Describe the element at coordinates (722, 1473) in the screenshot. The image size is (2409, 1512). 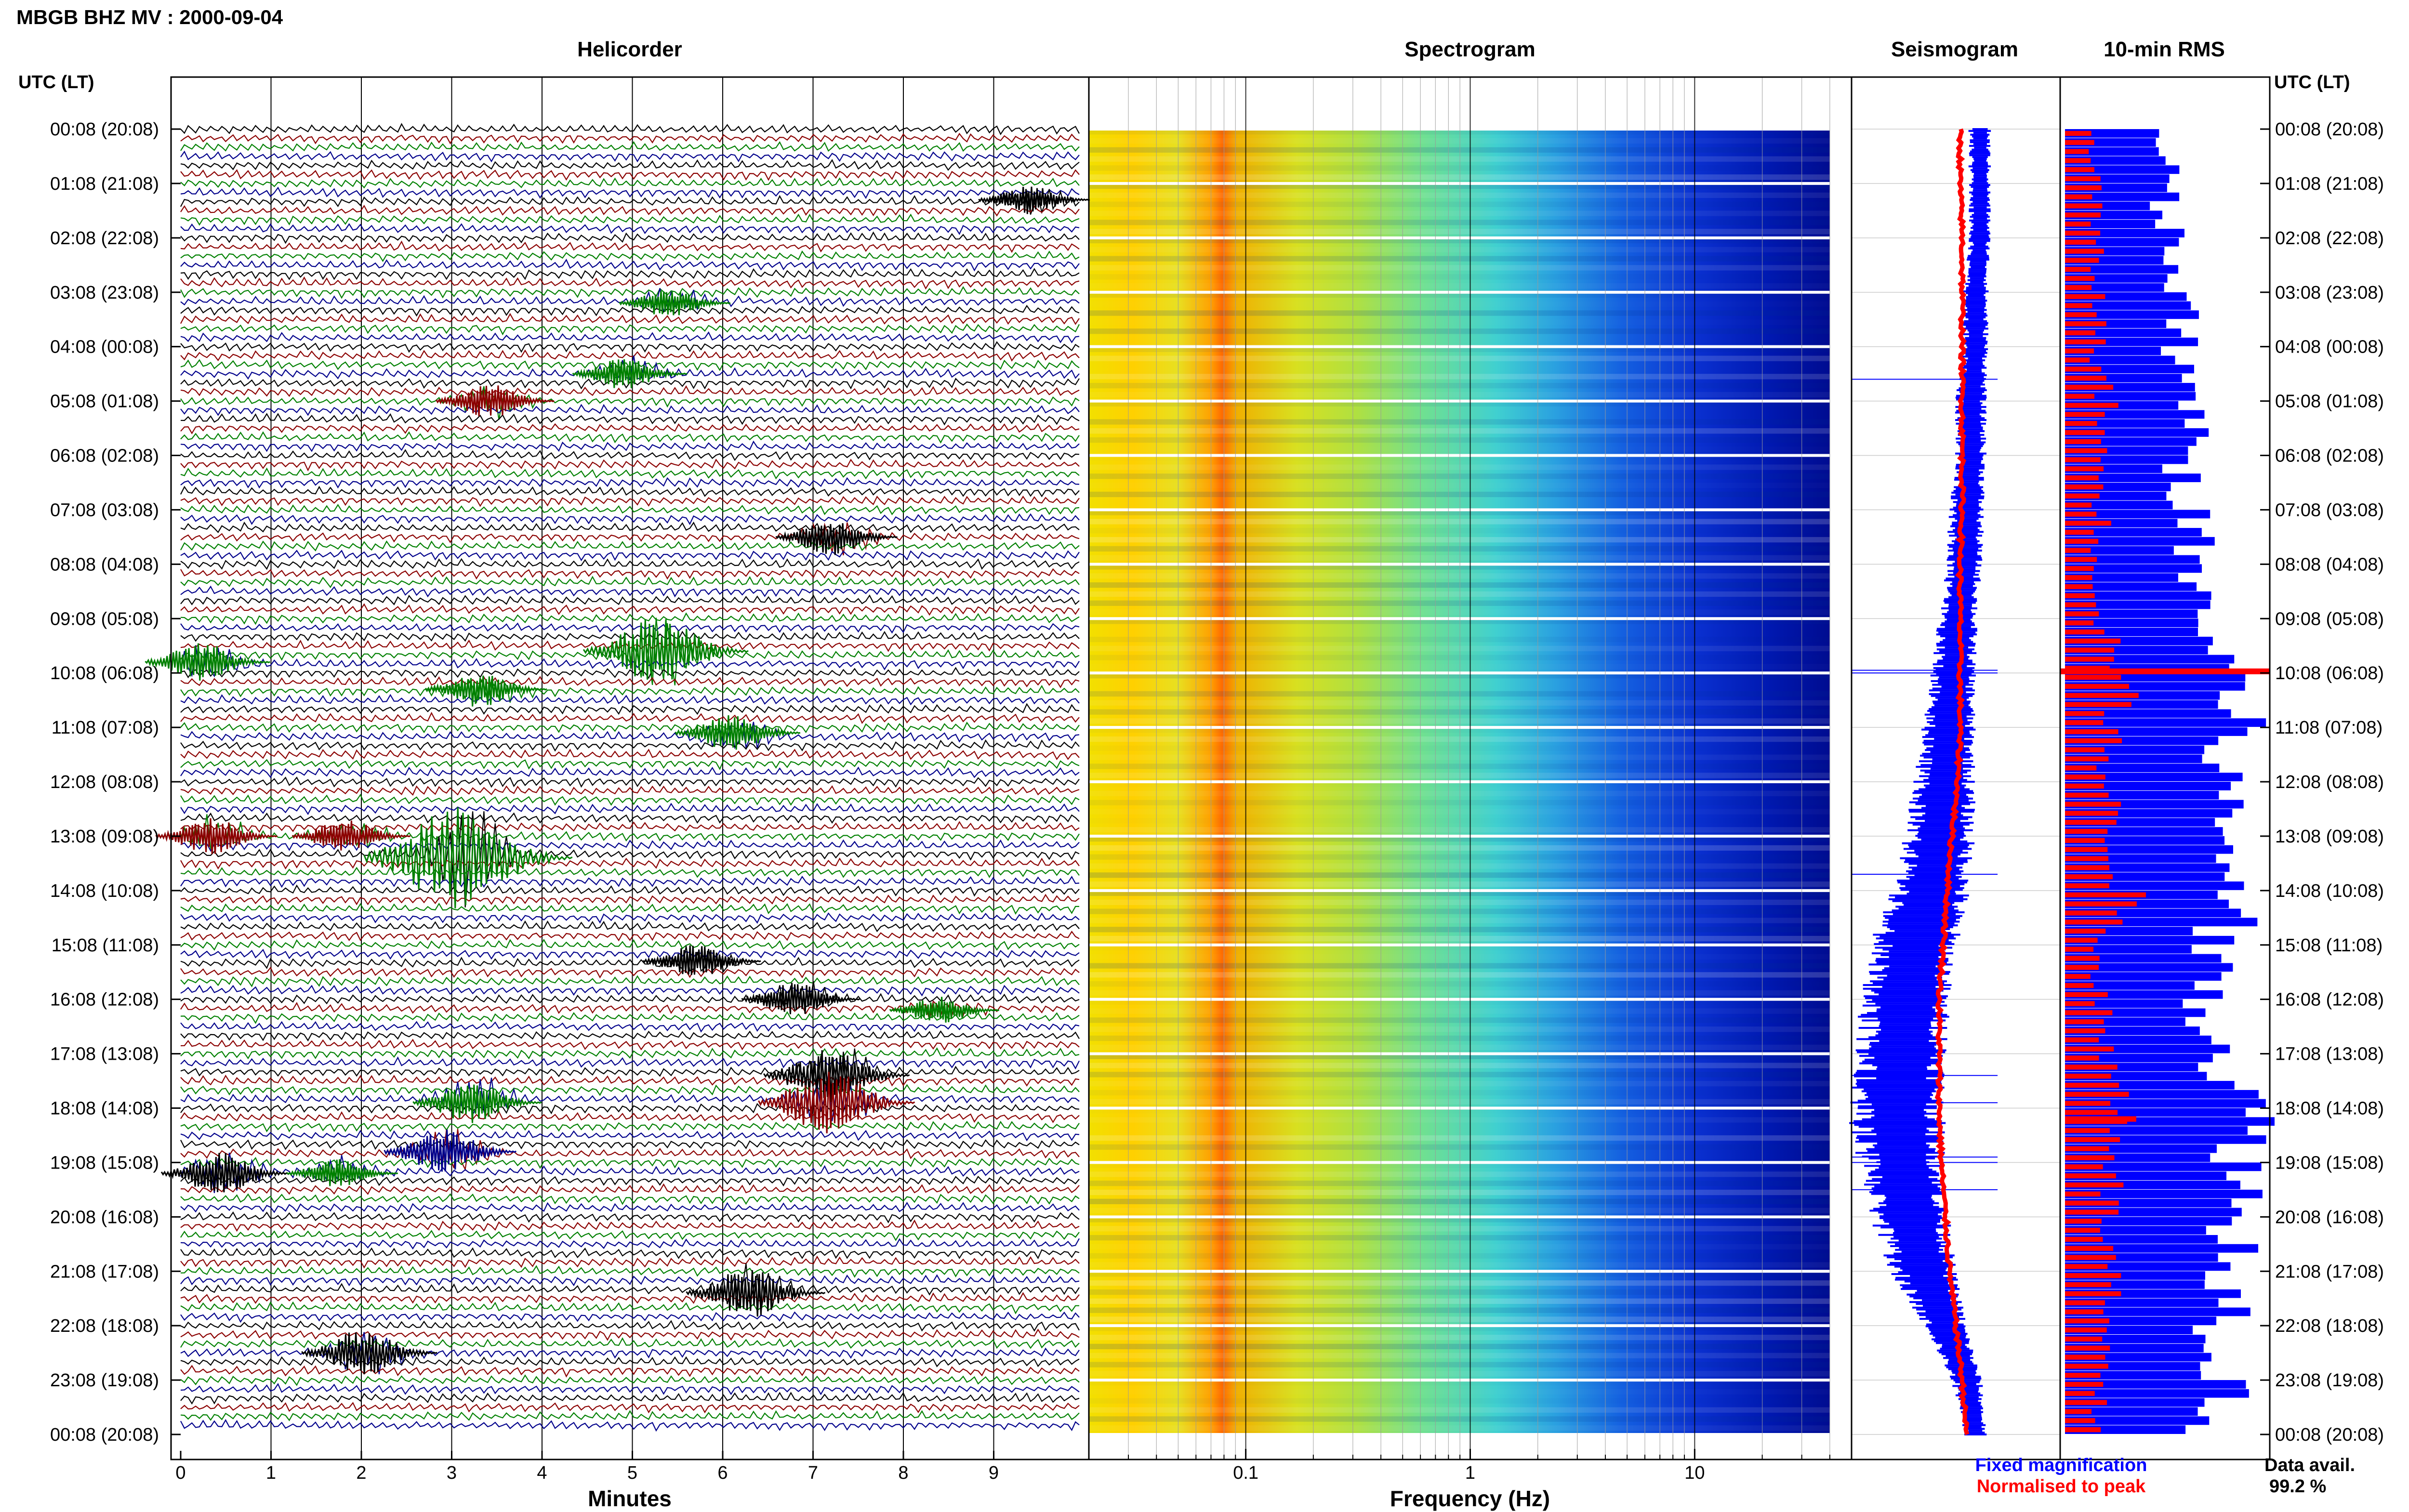
I see `minute-tick-label: 6` at that location.